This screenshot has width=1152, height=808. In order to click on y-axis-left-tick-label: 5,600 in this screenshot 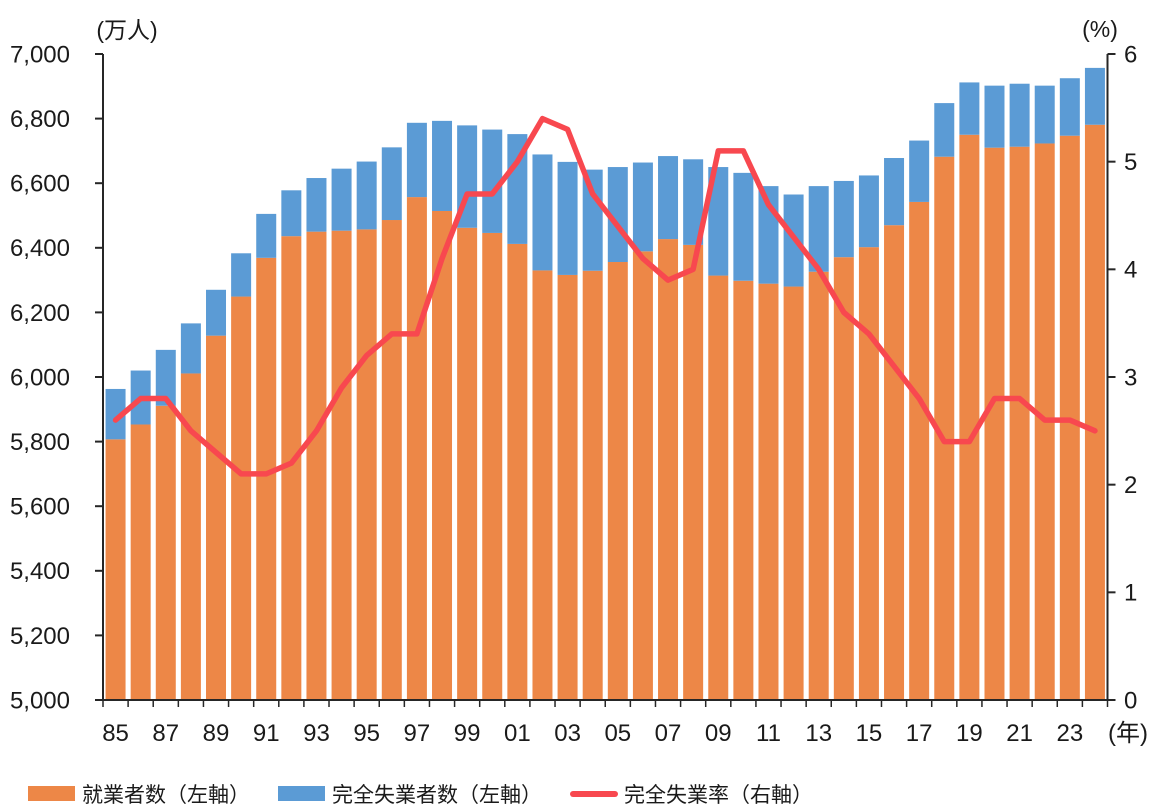, I will do `click(40, 507)`.